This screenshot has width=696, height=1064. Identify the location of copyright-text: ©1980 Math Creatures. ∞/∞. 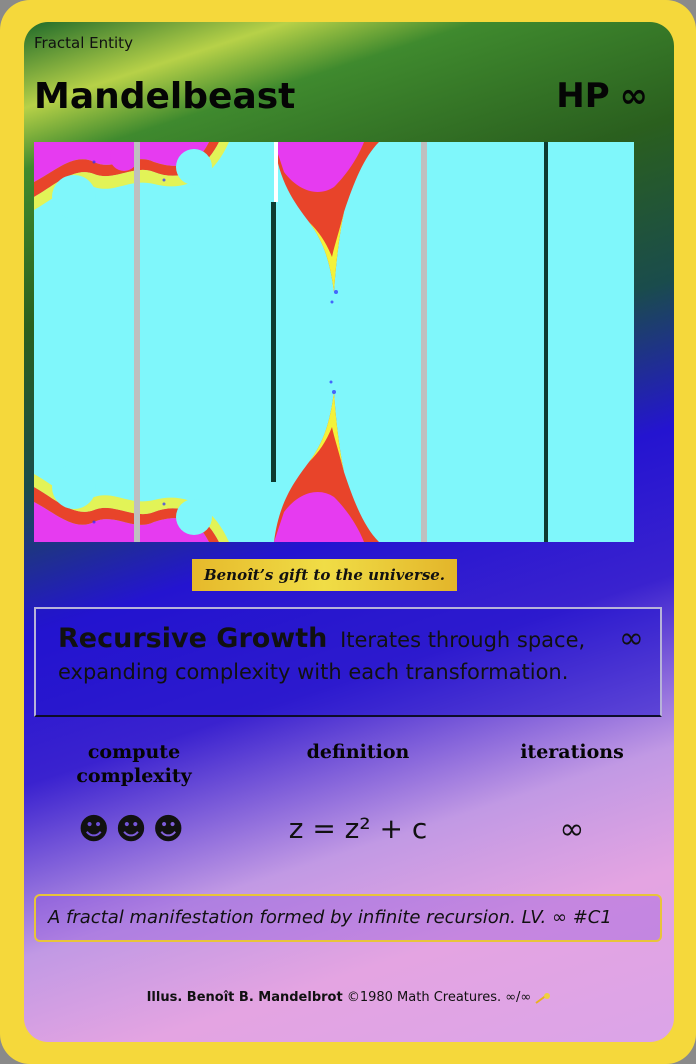
(439, 997).